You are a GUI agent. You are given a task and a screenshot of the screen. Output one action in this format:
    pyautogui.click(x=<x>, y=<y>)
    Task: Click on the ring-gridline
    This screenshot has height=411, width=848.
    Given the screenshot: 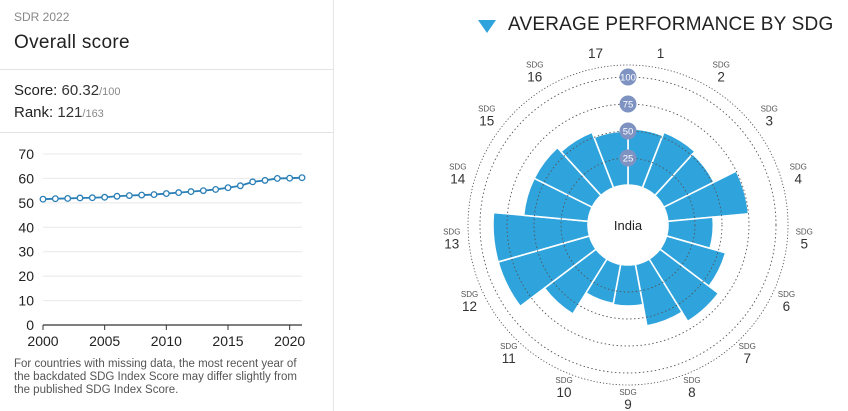 What is the action you would take?
    pyautogui.click(x=628, y=225)
    